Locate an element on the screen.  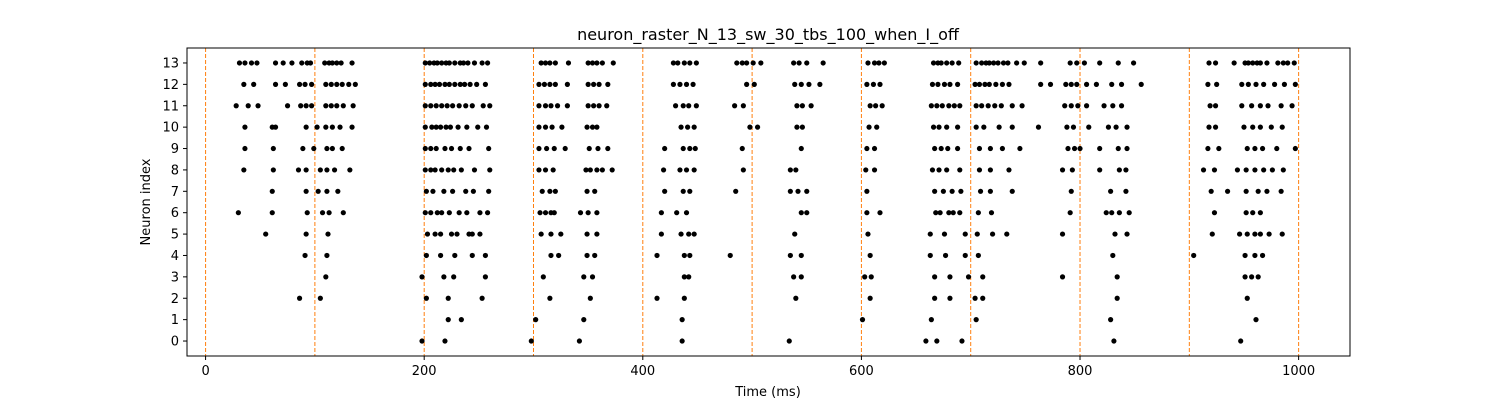
y-tick-label: 4 is located at coordinates (175, 256).